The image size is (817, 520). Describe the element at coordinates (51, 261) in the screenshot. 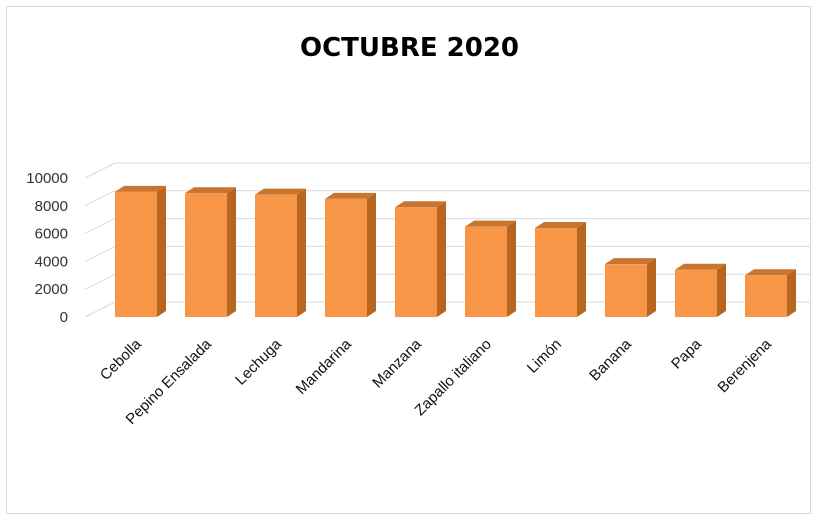

I see `y-tick-label: 4000` at that location.